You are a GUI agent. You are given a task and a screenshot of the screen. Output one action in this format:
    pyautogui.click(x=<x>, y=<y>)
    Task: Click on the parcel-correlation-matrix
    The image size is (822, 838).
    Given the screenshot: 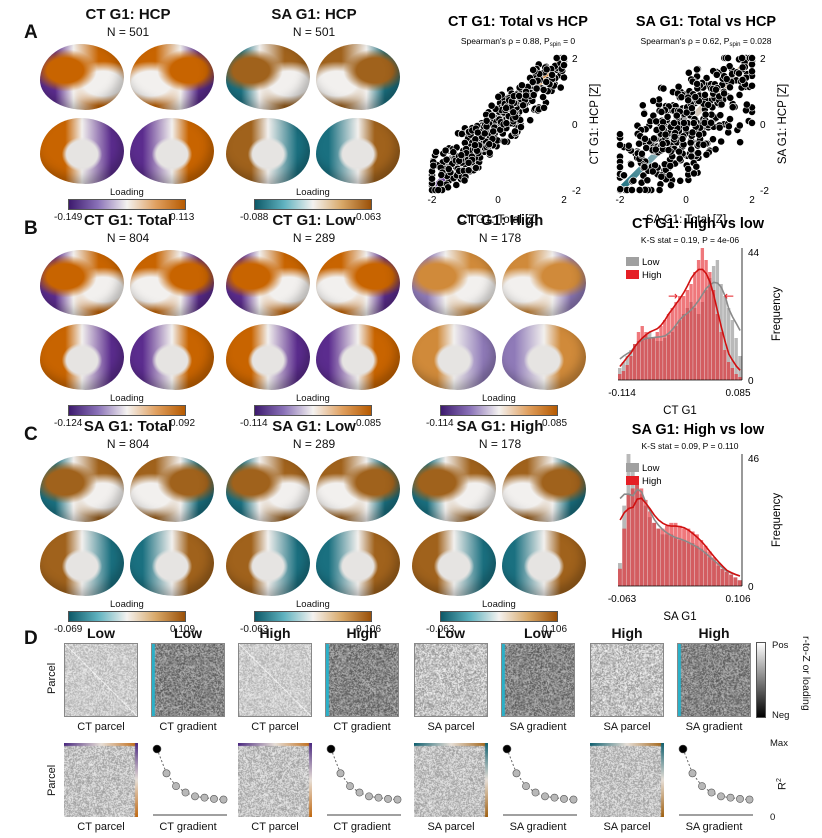 What is the action you would take?
    pyautogui.click(x=451, y=680)
    